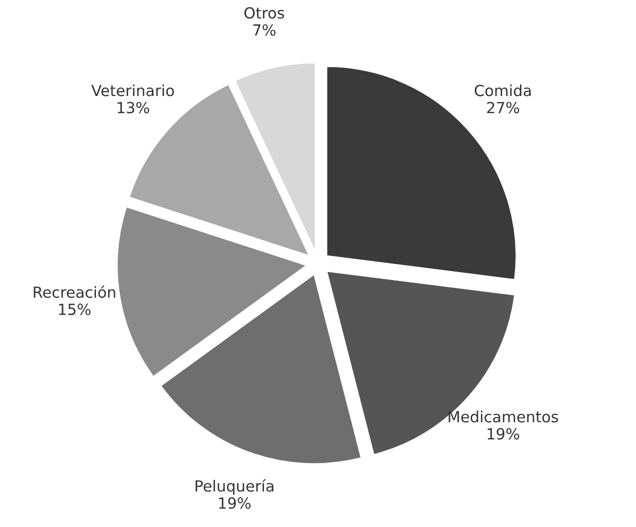 The height and width of the screenshot is (527, 636). I want to click on data-label: 13%, so click(134, 108).